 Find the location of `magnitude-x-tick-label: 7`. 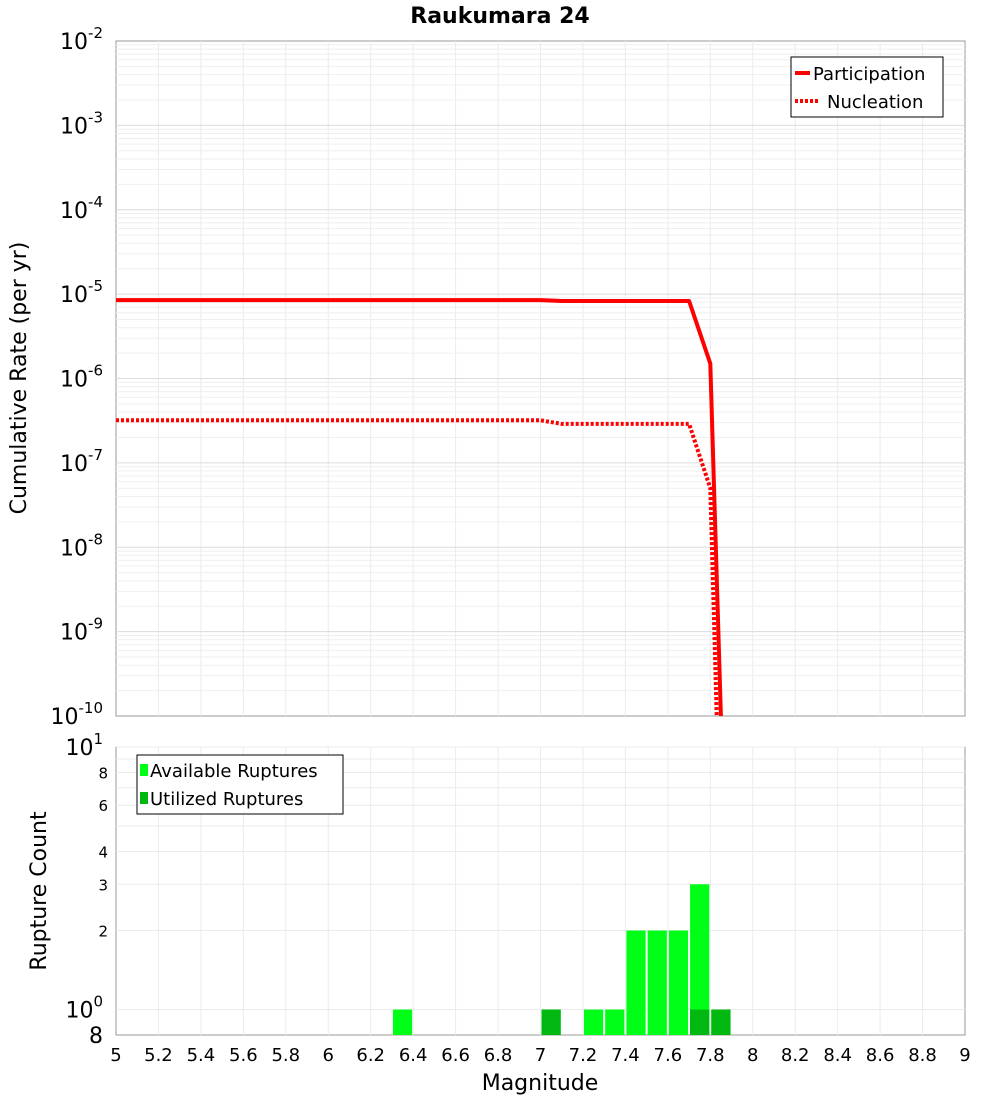

magnitude-x-tick-label: 7 is located at coordinates (540, 1055).